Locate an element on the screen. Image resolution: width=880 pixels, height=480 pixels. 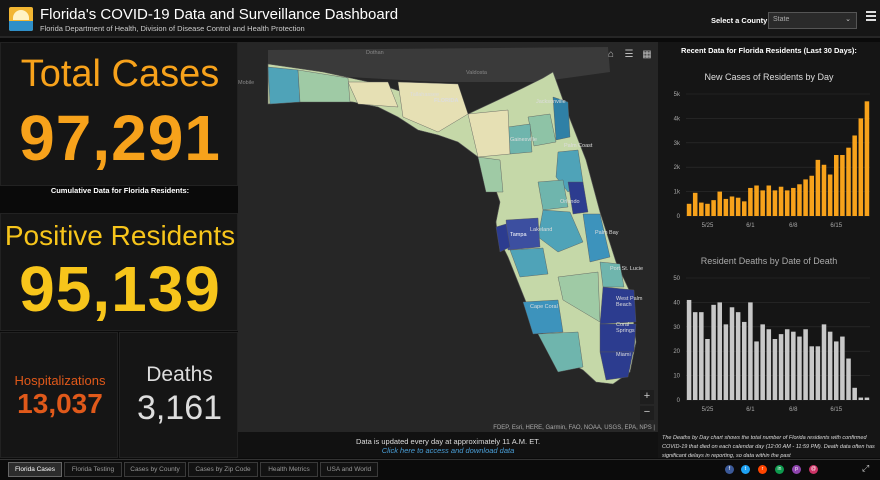
map-label-palm-coast: Palm Coast is located at coordinates (578, 146).